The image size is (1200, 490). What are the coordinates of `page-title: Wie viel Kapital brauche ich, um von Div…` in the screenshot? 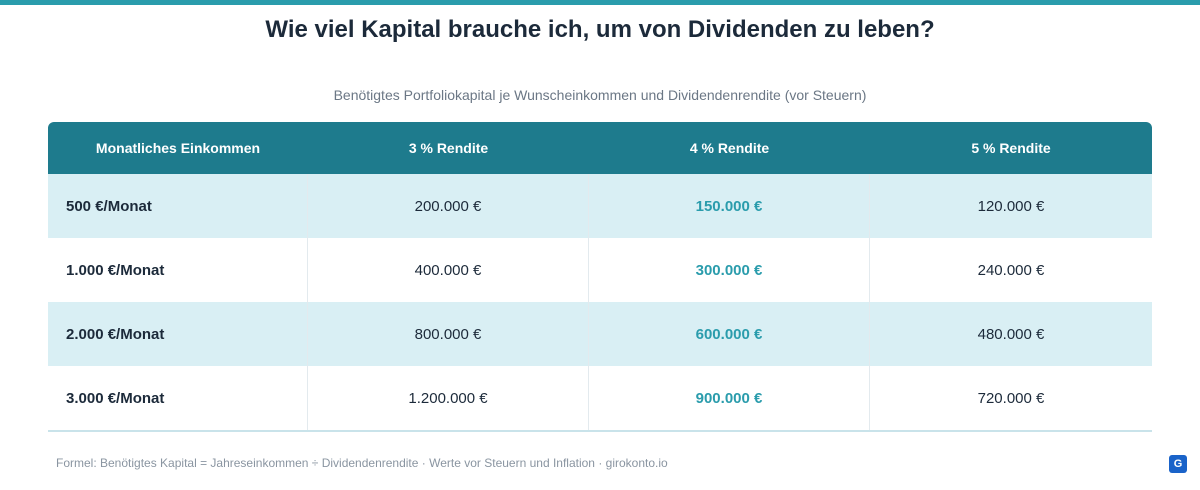 It's located at (600, 29).